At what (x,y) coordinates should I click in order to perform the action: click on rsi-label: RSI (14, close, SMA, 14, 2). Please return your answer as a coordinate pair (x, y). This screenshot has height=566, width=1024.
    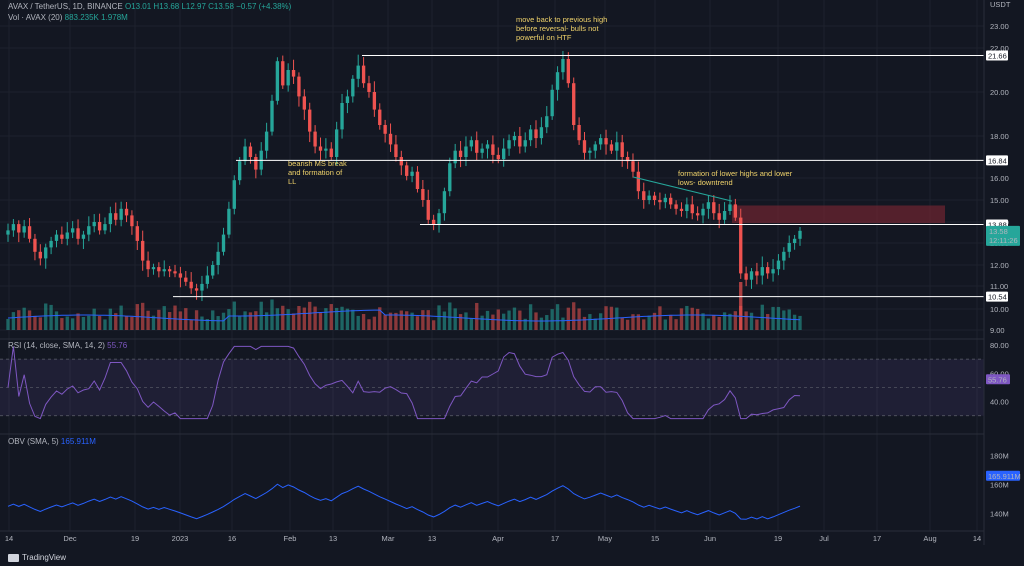
    Looking at the image, I should click on (56, 345).